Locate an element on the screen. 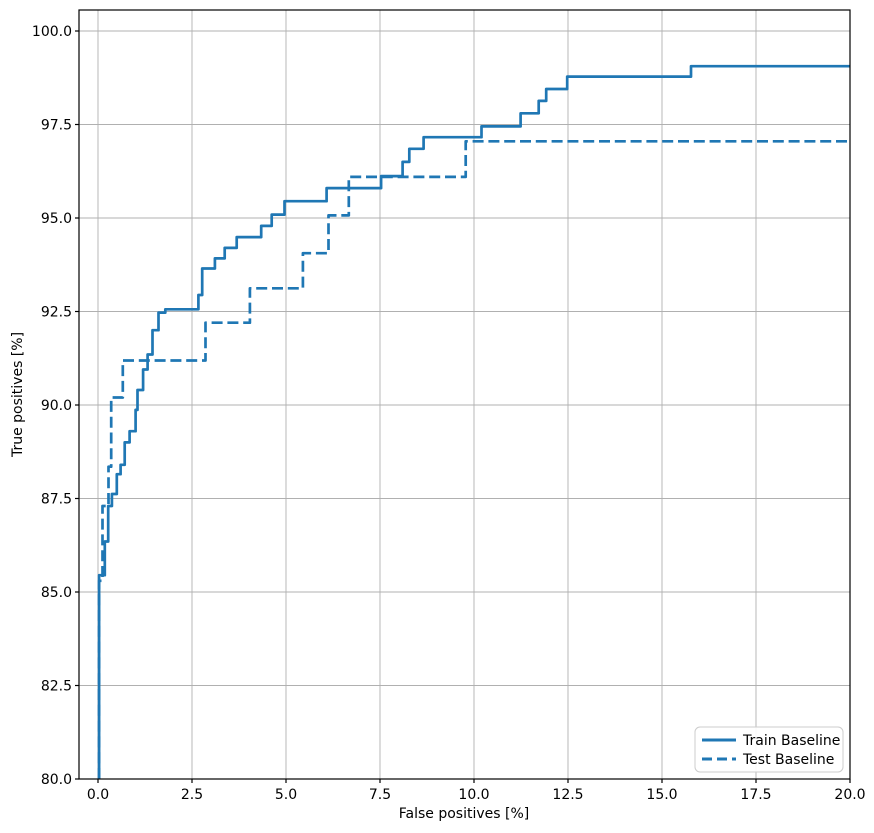 The image size is (874, 833). x-tick-label: 0.0 is located at coordinates (98, 795).